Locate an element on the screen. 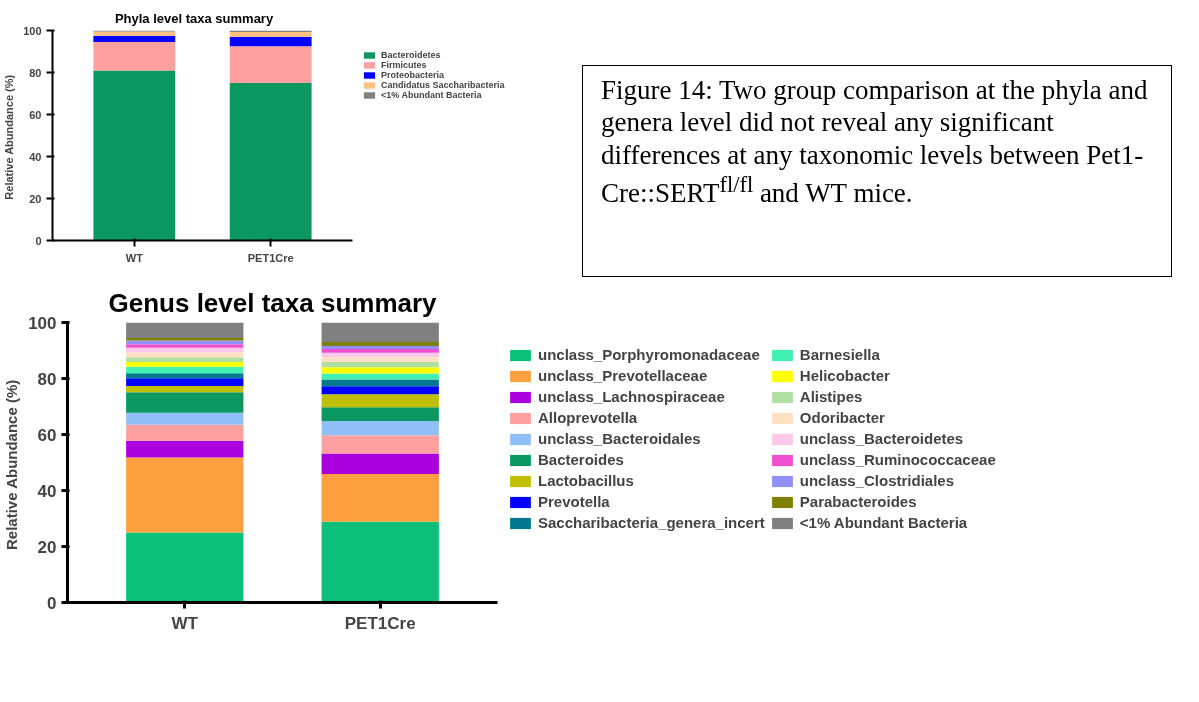 The image size is (1199, 702). caption: Figure 14: Two group comparison at the phyla and genera level did not reveal any significant differences at any taxonomic levels between Pet1-Cre::SERT$^{fl/fl}$ and WT mice. is located at coordinates (875, 142).